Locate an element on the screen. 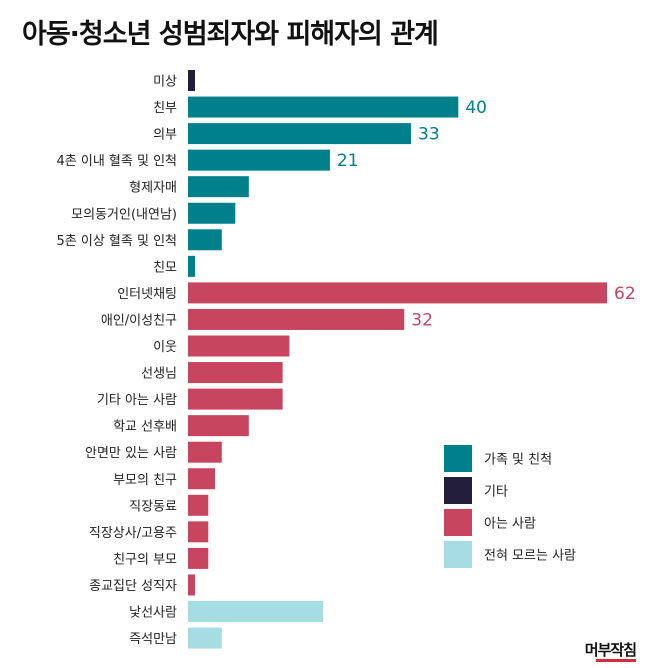 The image size is (658, 668). category-label: 종교집단 성직자 is located at coordinates (133, 586).